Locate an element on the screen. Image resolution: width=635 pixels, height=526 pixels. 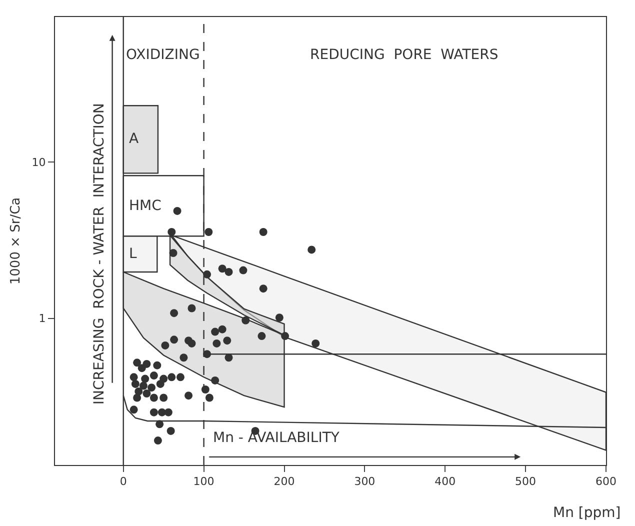
x-tick-label: 200 is located at coordinates (284, 481).